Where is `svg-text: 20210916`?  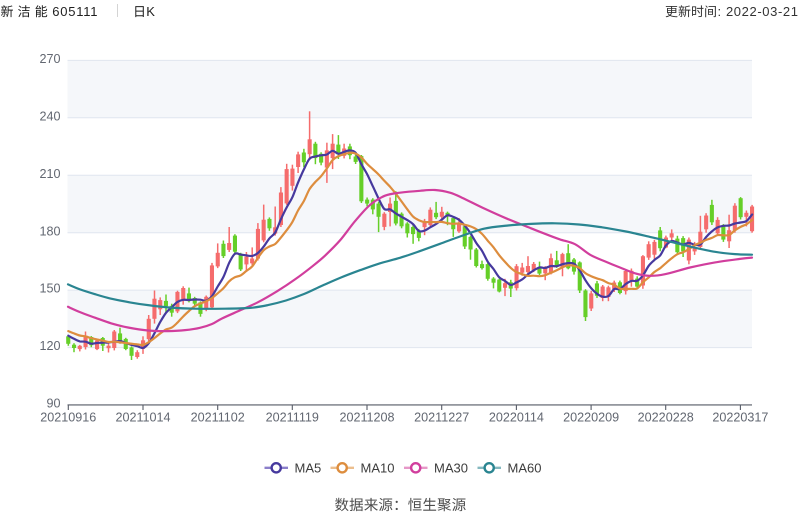
svg-text: 20210916 is located at coordinates (68, 417).